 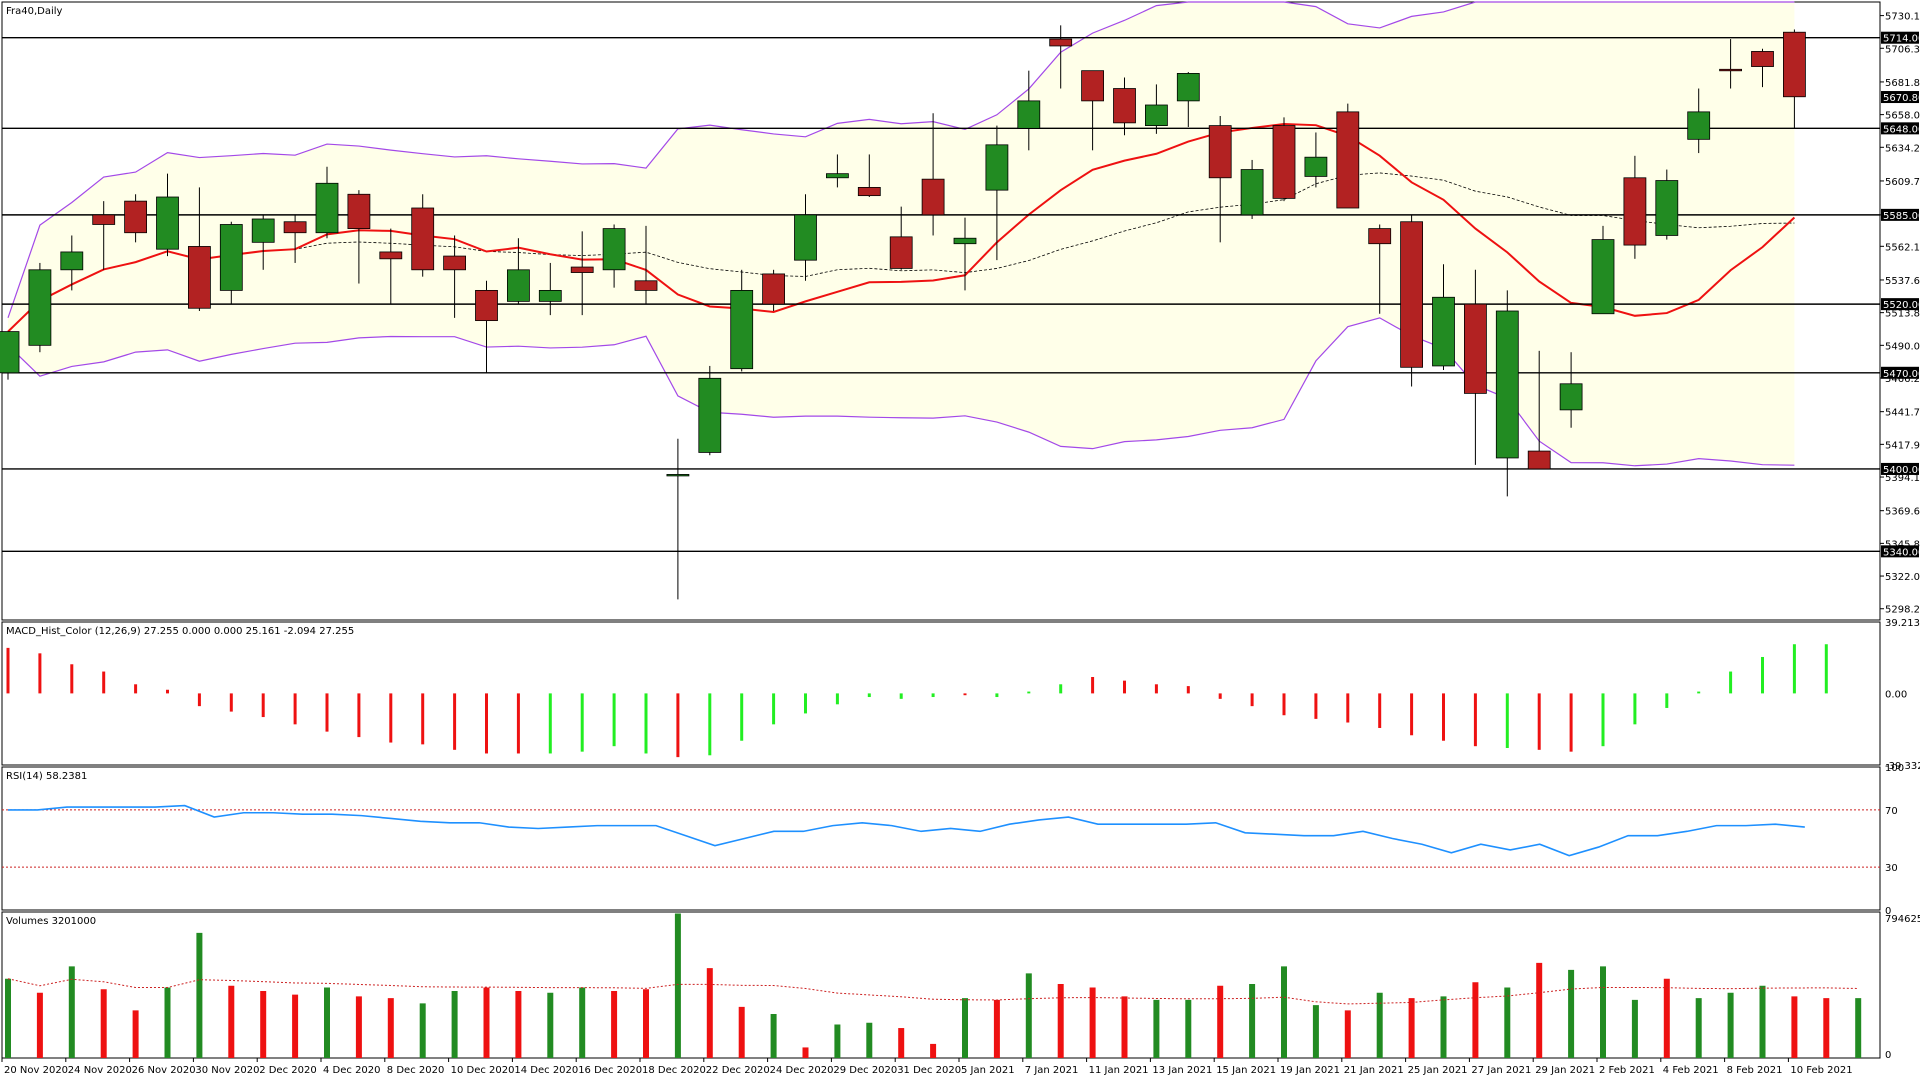 I want to click on rsi-pane: RSI(14) 58.2381 100 70 30 0, so click(x=953, y=840).